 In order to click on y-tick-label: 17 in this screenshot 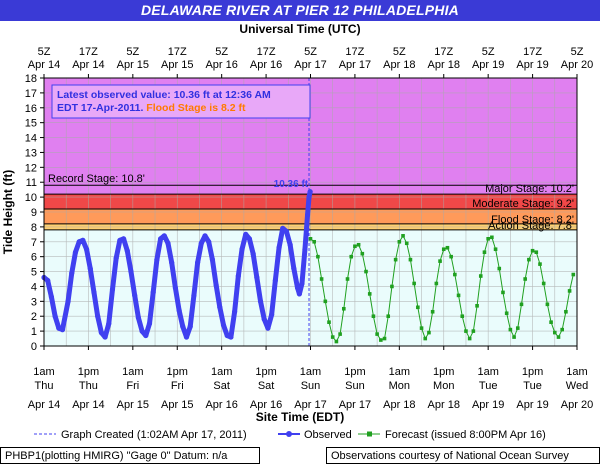, I will do `click(31, 94)`.